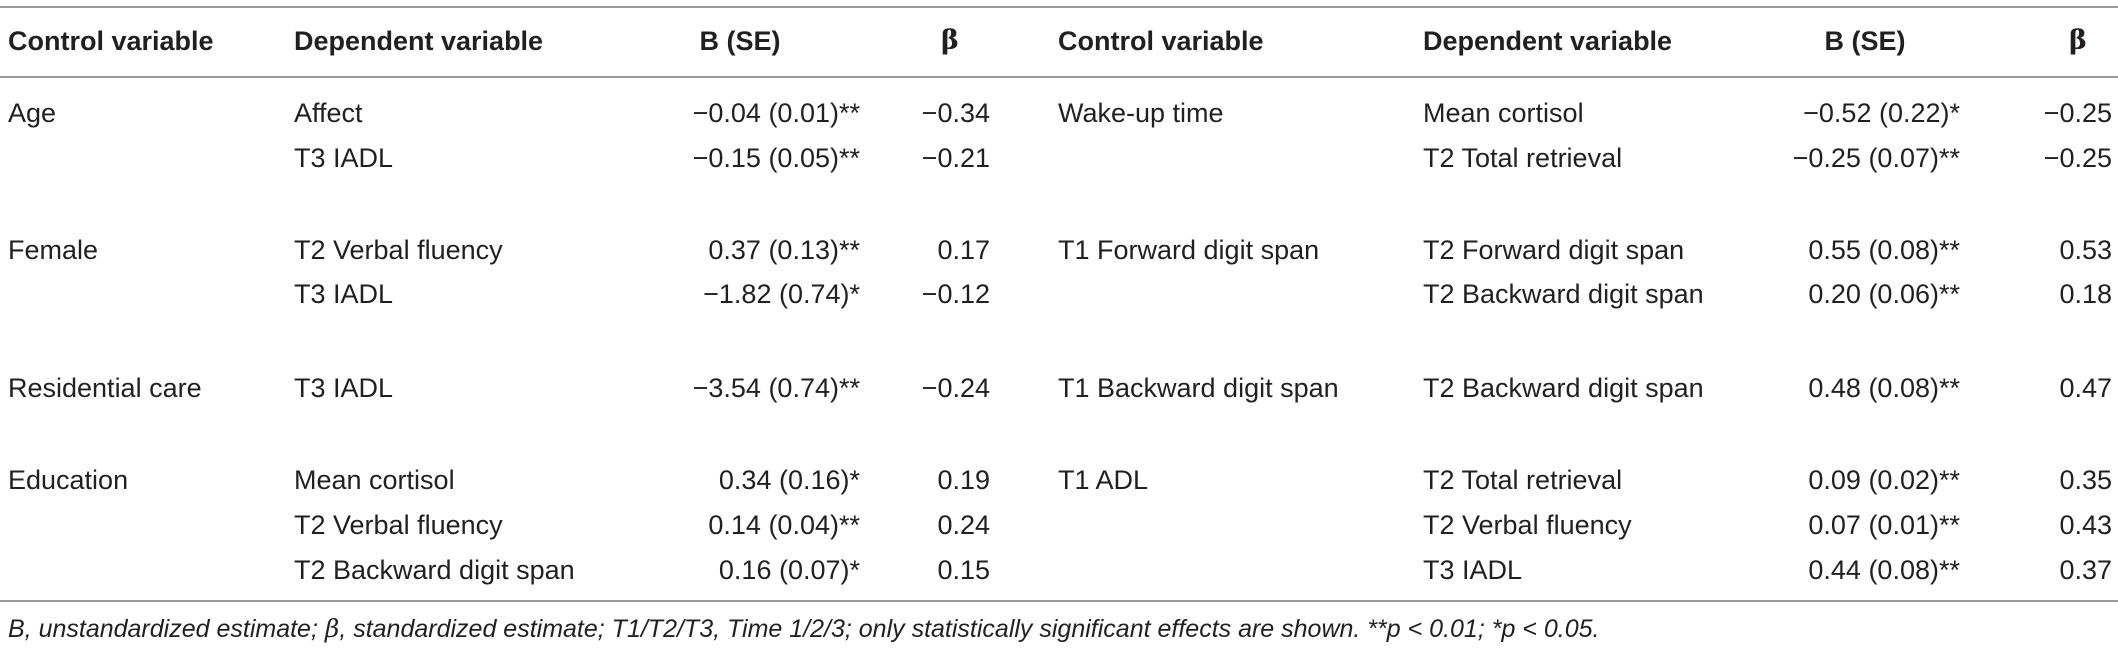 This screenshot has height=654, width=2118. Describe the element at coordinates (776, 158) in the screenshot. I see `bse-cell: −0.15 (0.05)**` at that location.